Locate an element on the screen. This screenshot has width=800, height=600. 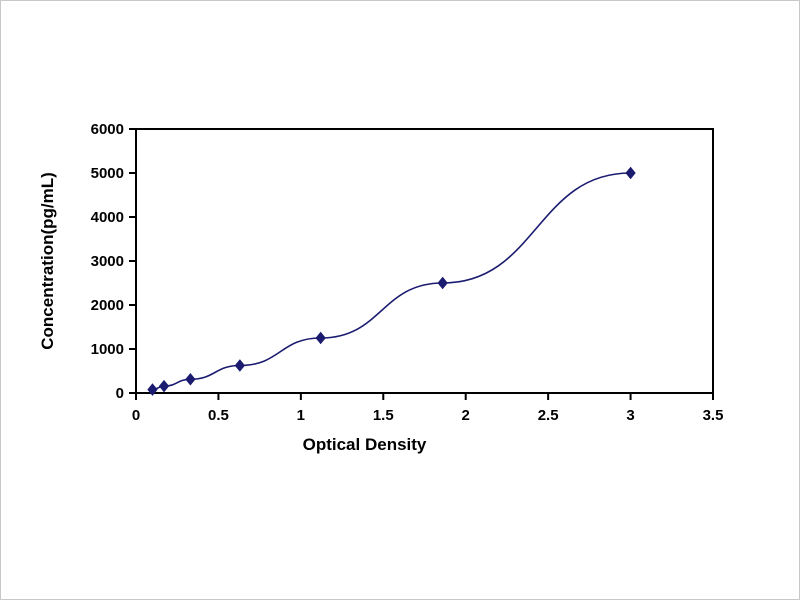
x-axis-title: Optical Density is located at coordinates (365, 444).